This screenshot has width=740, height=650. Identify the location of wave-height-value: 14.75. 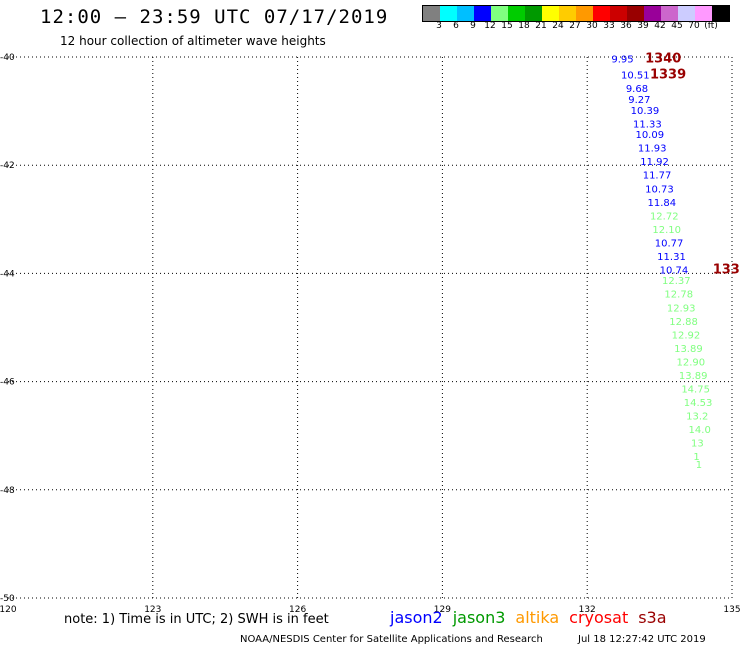
(695, 389).